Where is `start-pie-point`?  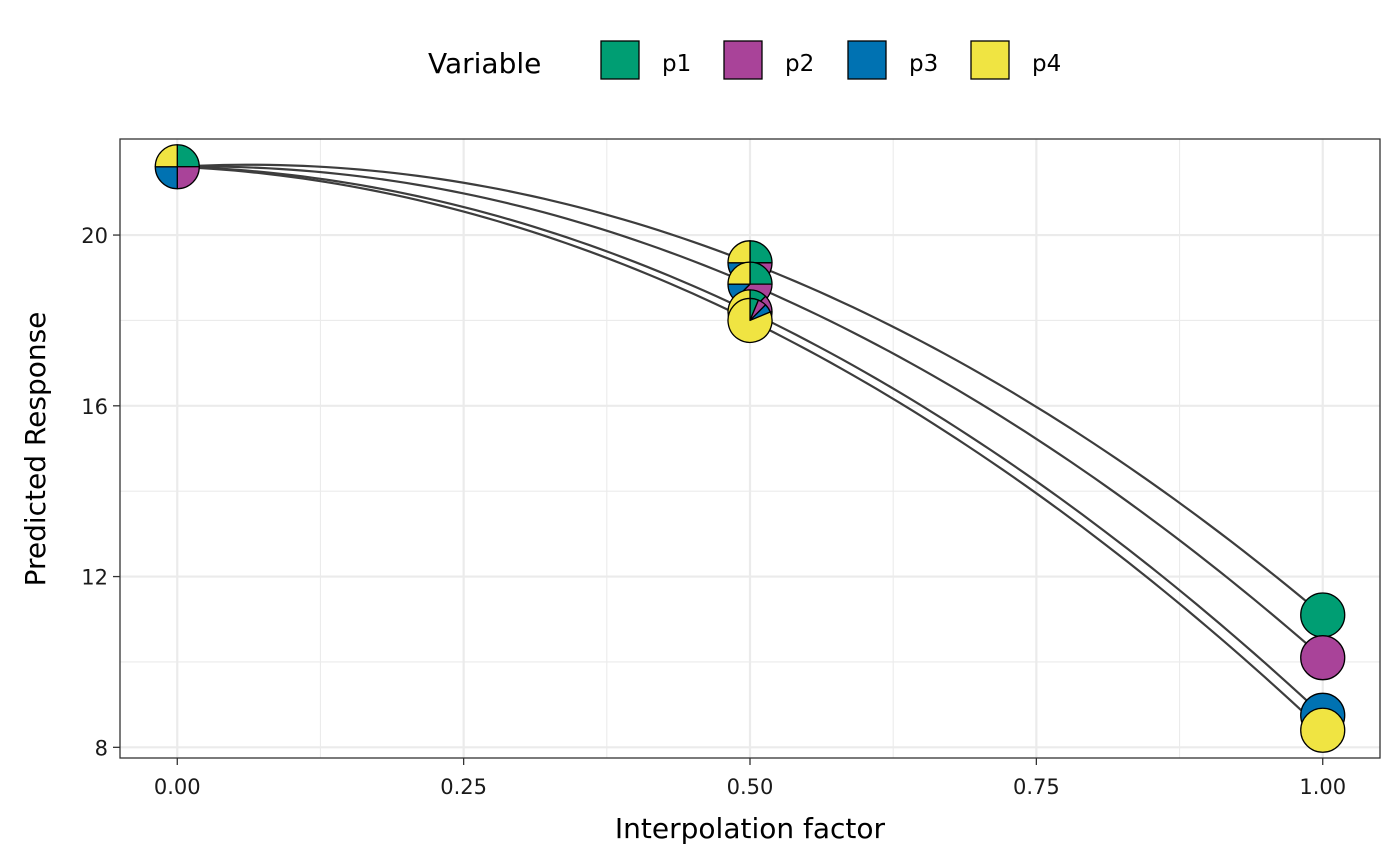 start-pie-point is located at coordinates (177, 167).